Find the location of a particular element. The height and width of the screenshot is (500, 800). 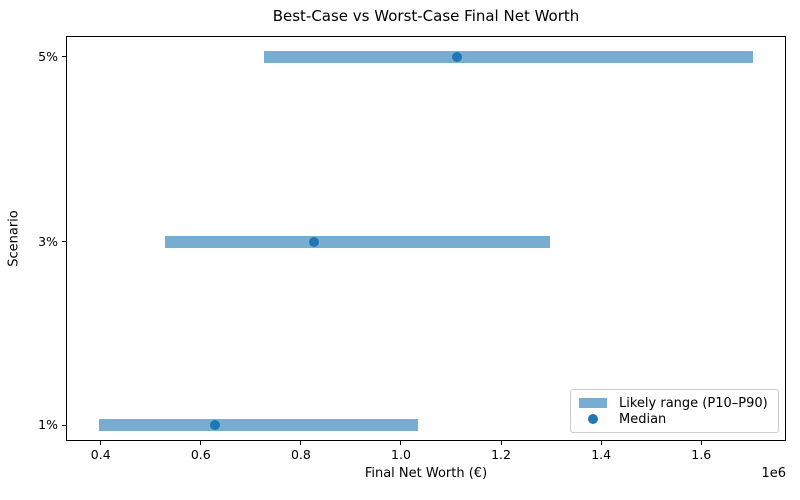

median-dot-swatch-wrap is located at coordinates (593, 419).